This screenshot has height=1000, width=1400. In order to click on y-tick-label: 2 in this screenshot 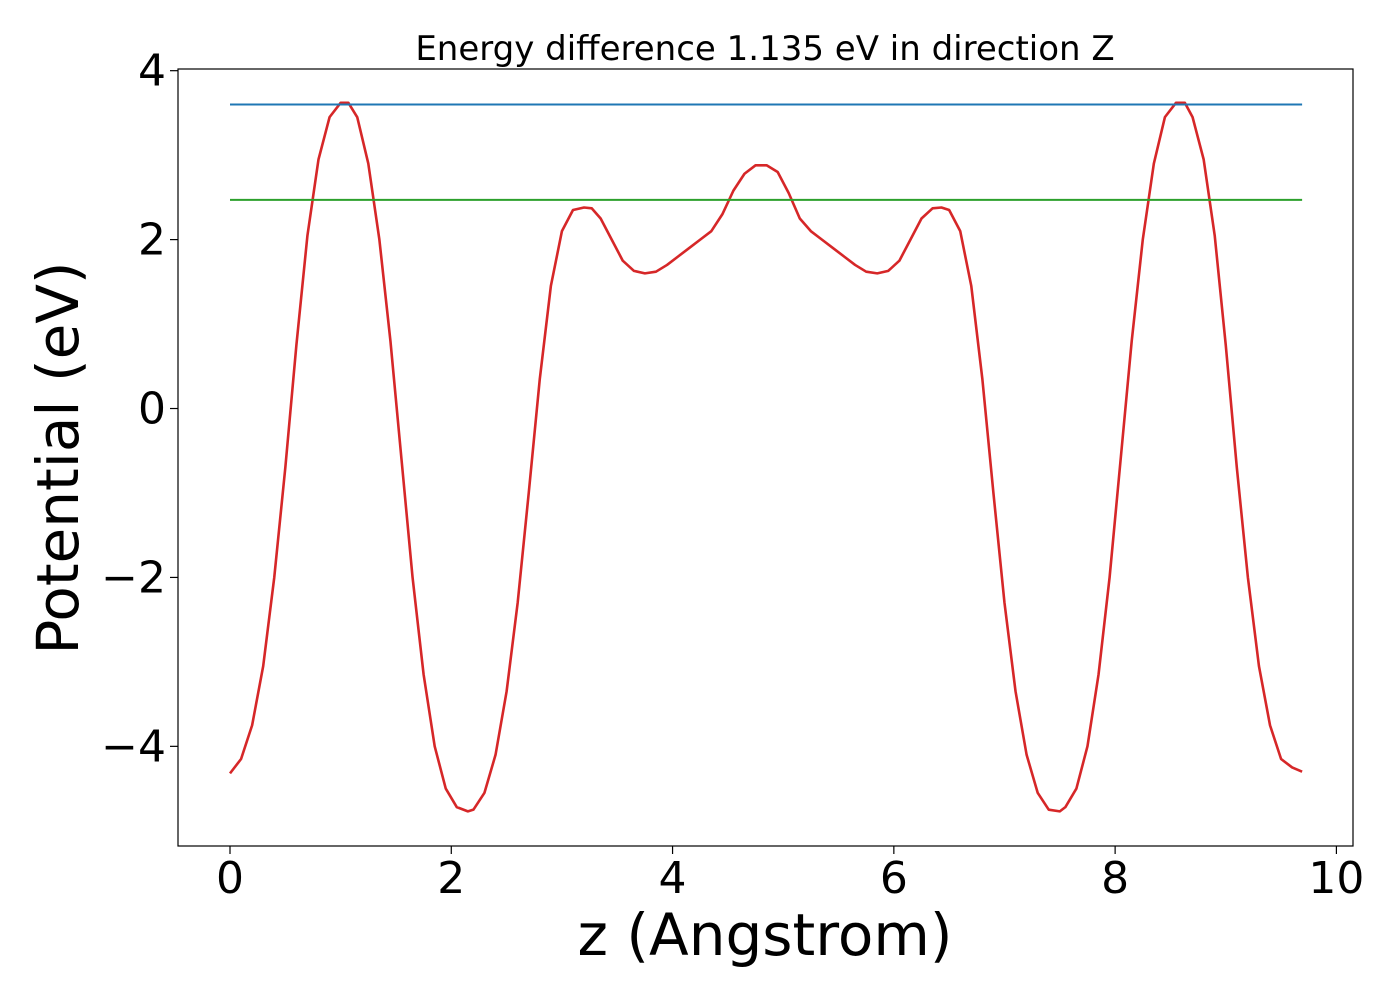, I will do `click(152, 240)`.